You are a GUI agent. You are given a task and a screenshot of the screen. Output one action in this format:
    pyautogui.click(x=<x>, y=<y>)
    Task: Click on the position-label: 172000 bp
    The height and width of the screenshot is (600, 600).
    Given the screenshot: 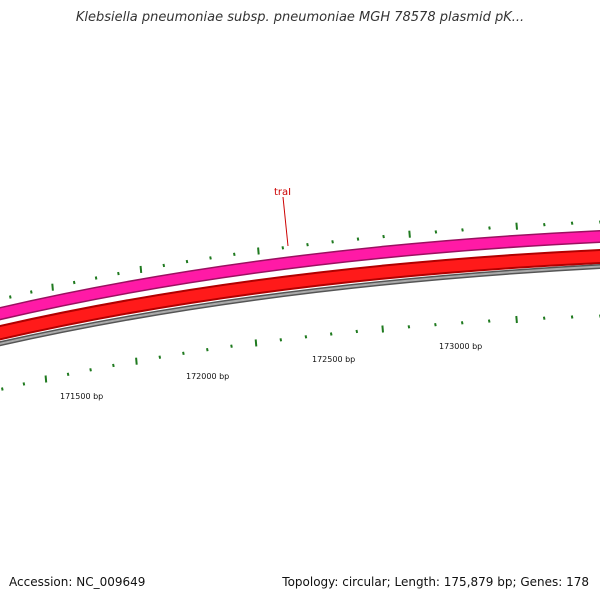 What is the action you would take?
    pyautogui.click(x=207, y=376)
    